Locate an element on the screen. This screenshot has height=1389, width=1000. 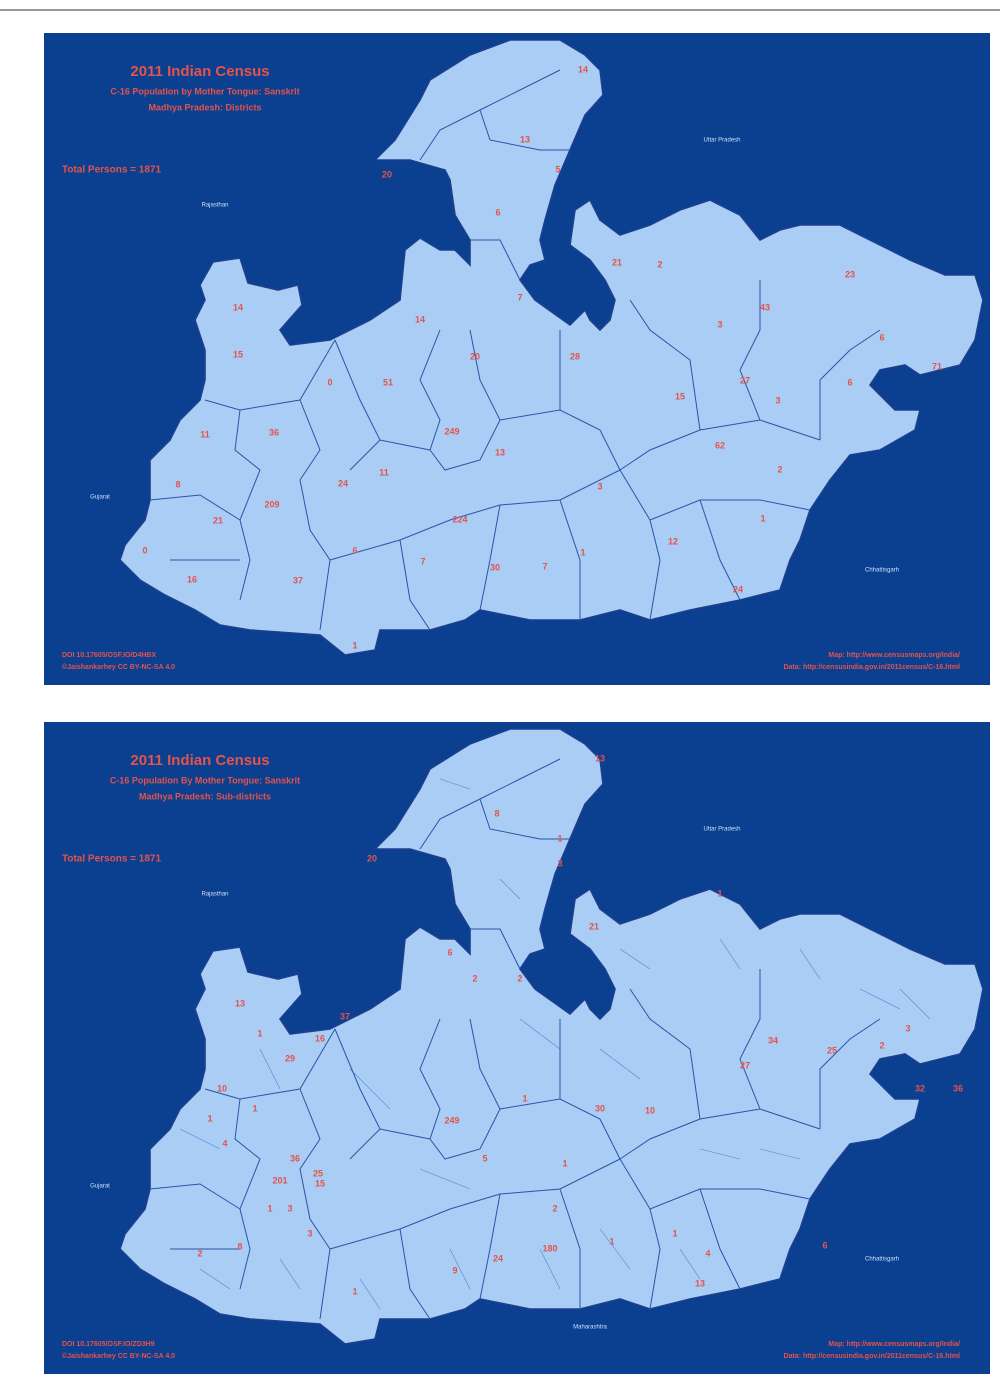
district-value: 14 is located at coordinates (238, 307).